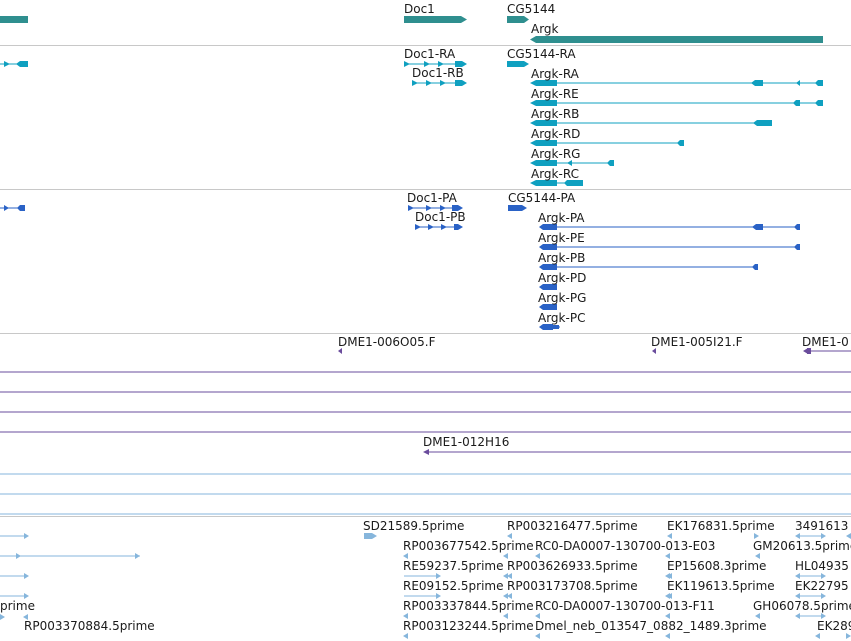 The height and width of the screenshot is (641, 851). I want to click on est-label-e20: RP003370884.5prime, so click(89, 626).